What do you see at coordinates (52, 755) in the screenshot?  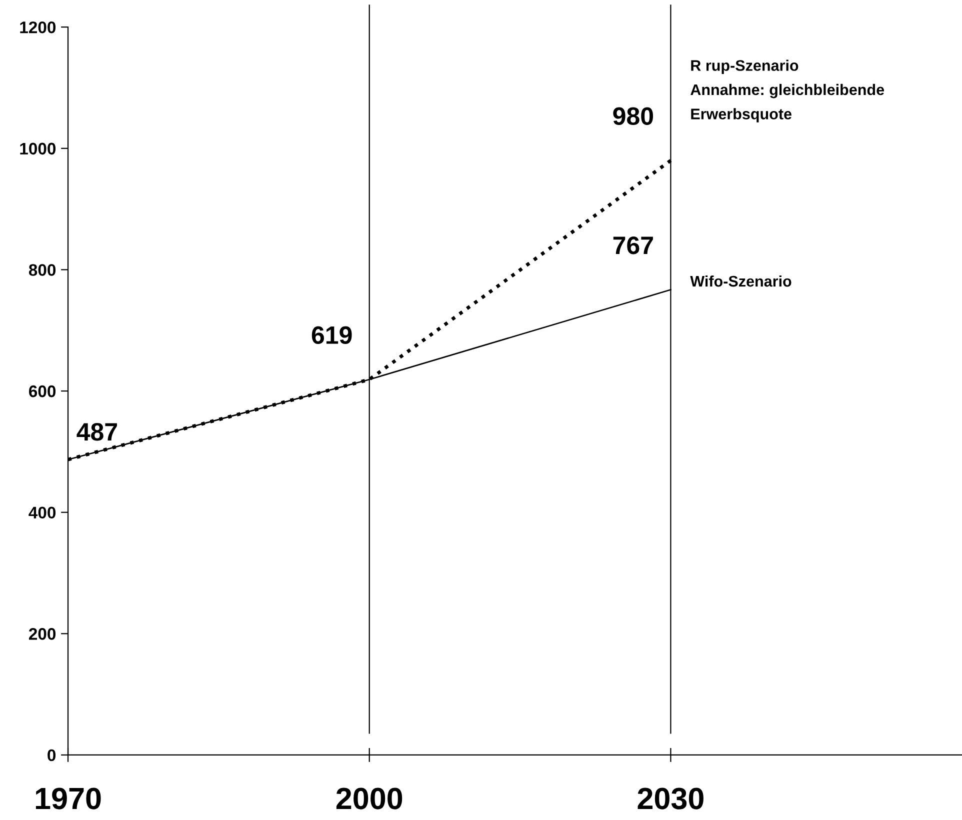 I see `y-tick-label: 0` at bounding box center [52, 755].